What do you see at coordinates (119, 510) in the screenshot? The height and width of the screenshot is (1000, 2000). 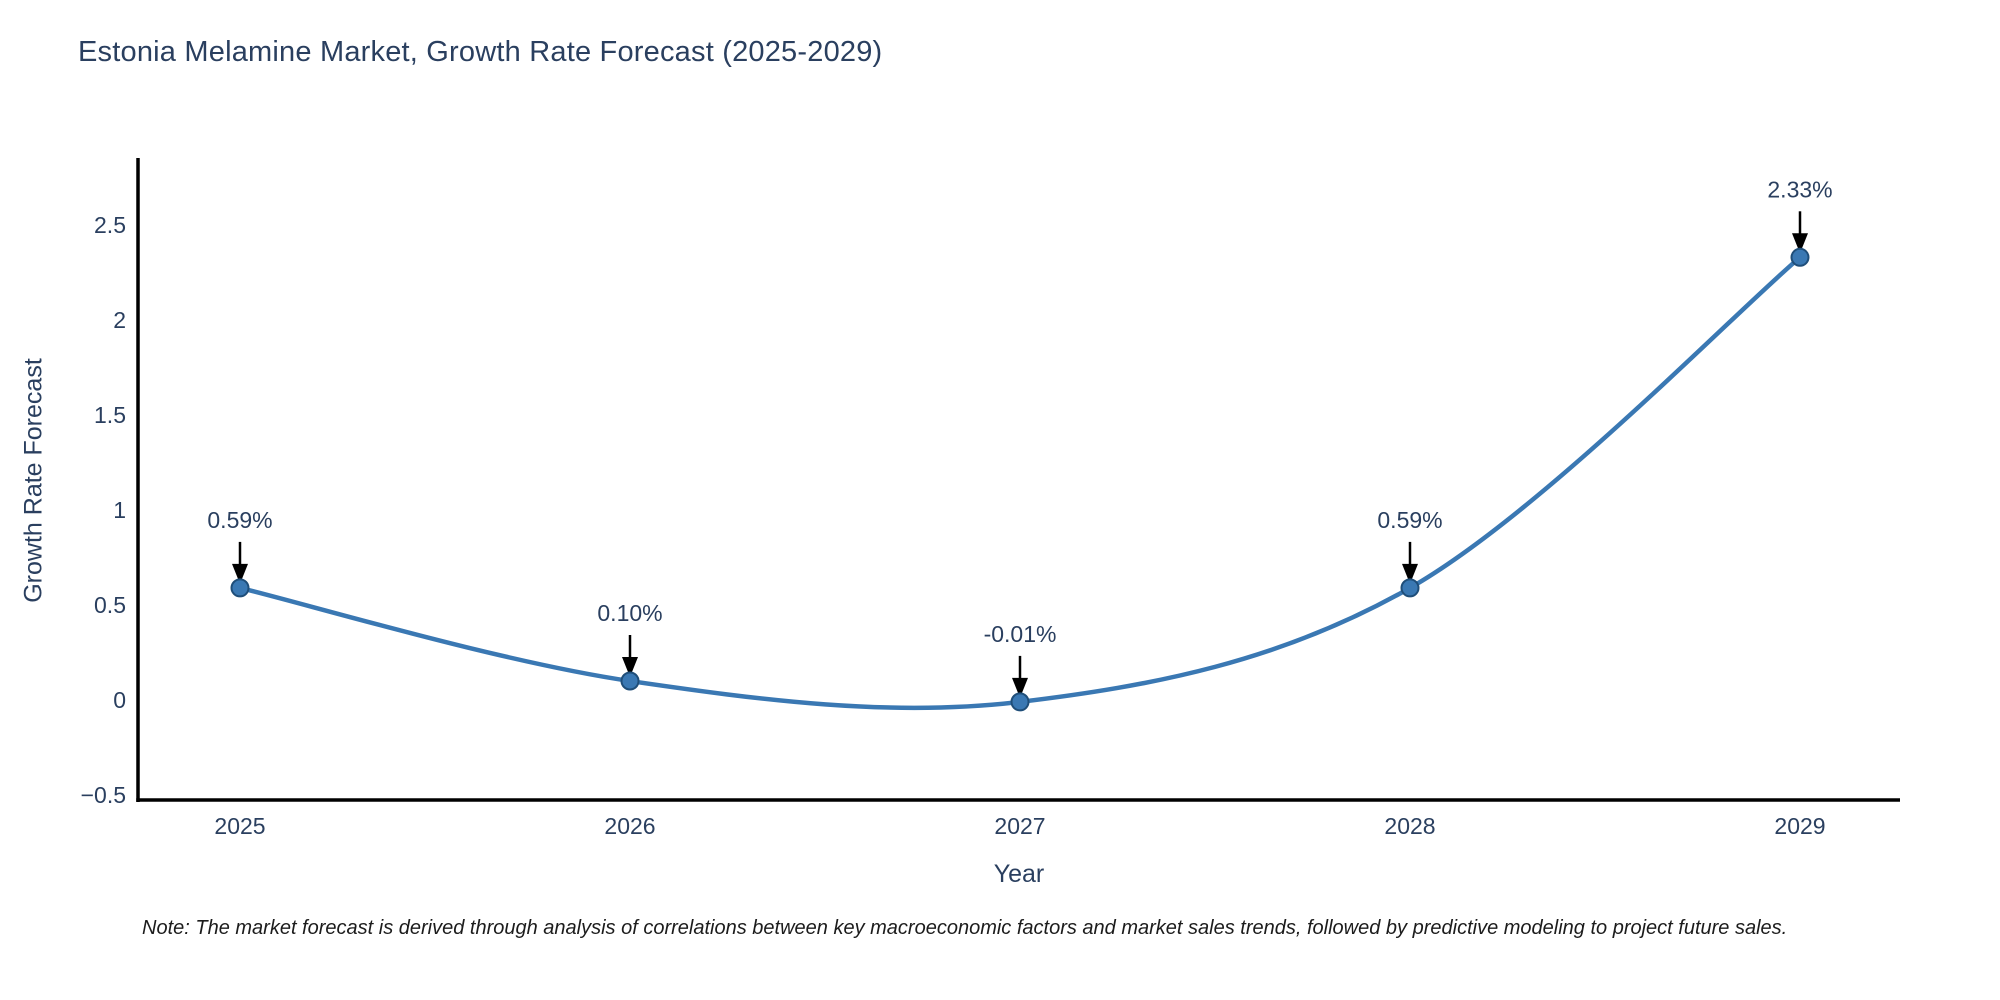 I see `y-tick-label: 1` at bounding box center [119, 510].